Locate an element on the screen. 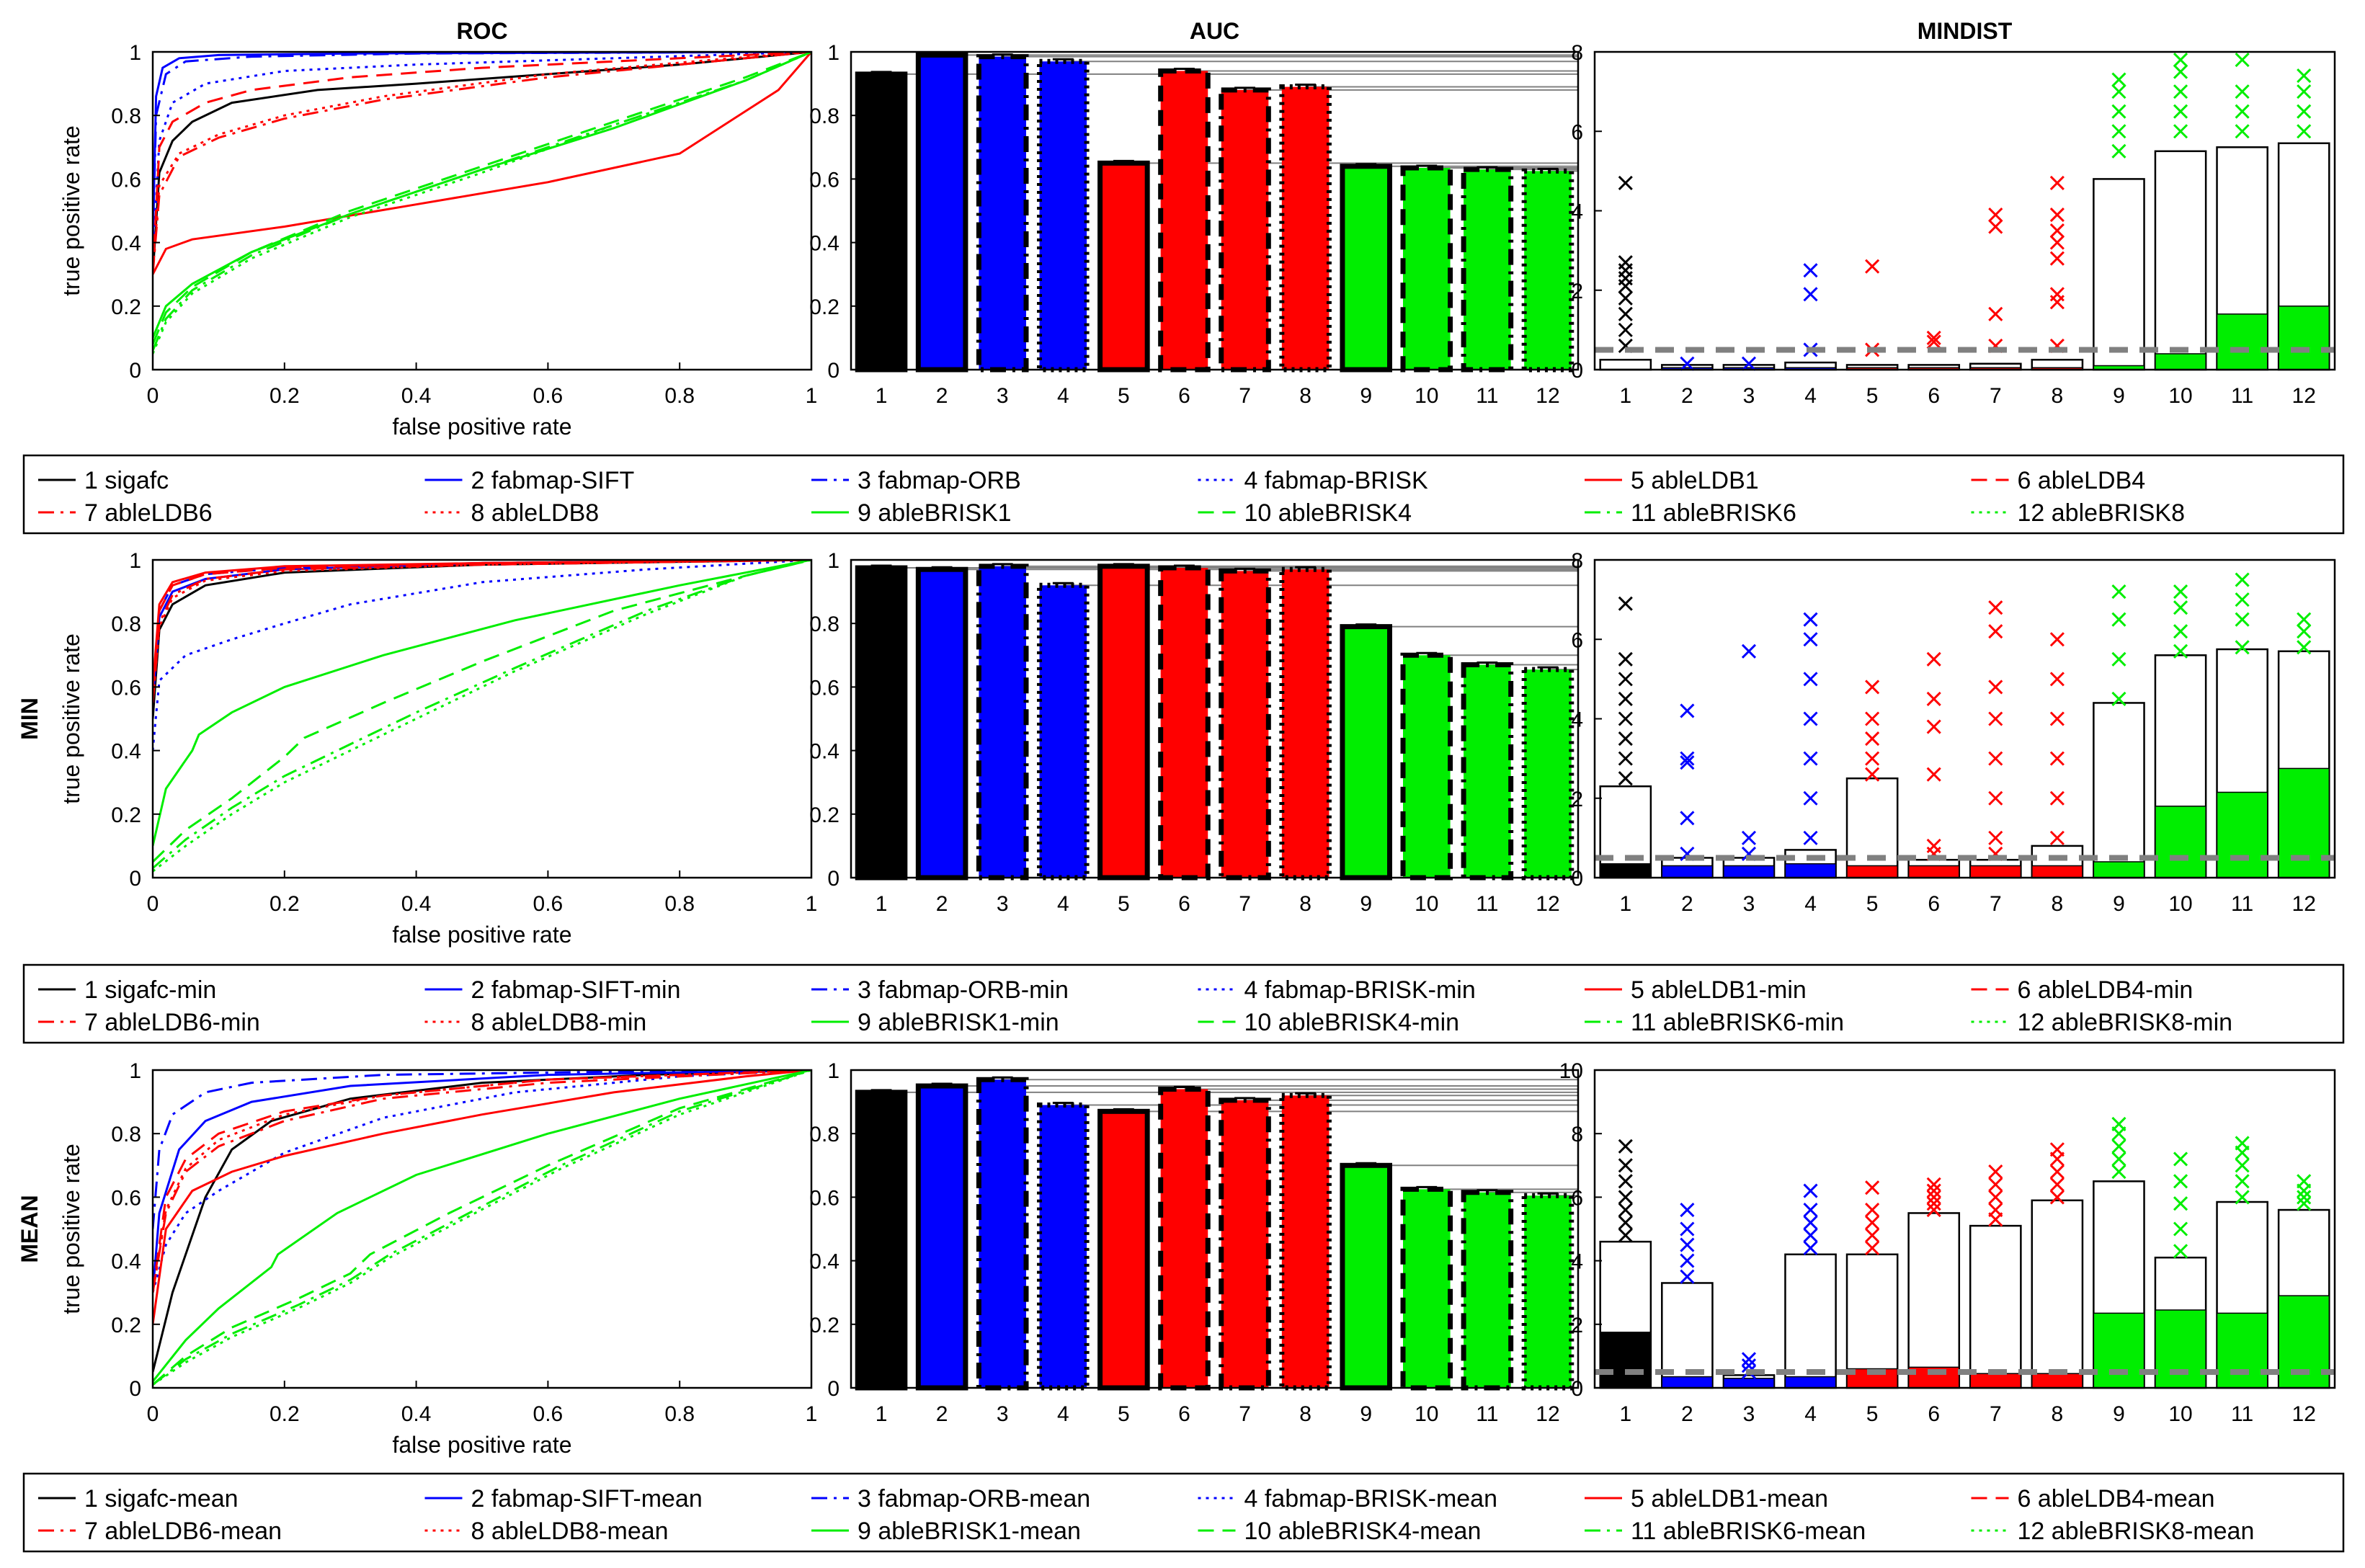 Image resolution: width=2365 pixels, height=1568 pixels. y-tick-label: 1 is located at coordinates (833, 561).